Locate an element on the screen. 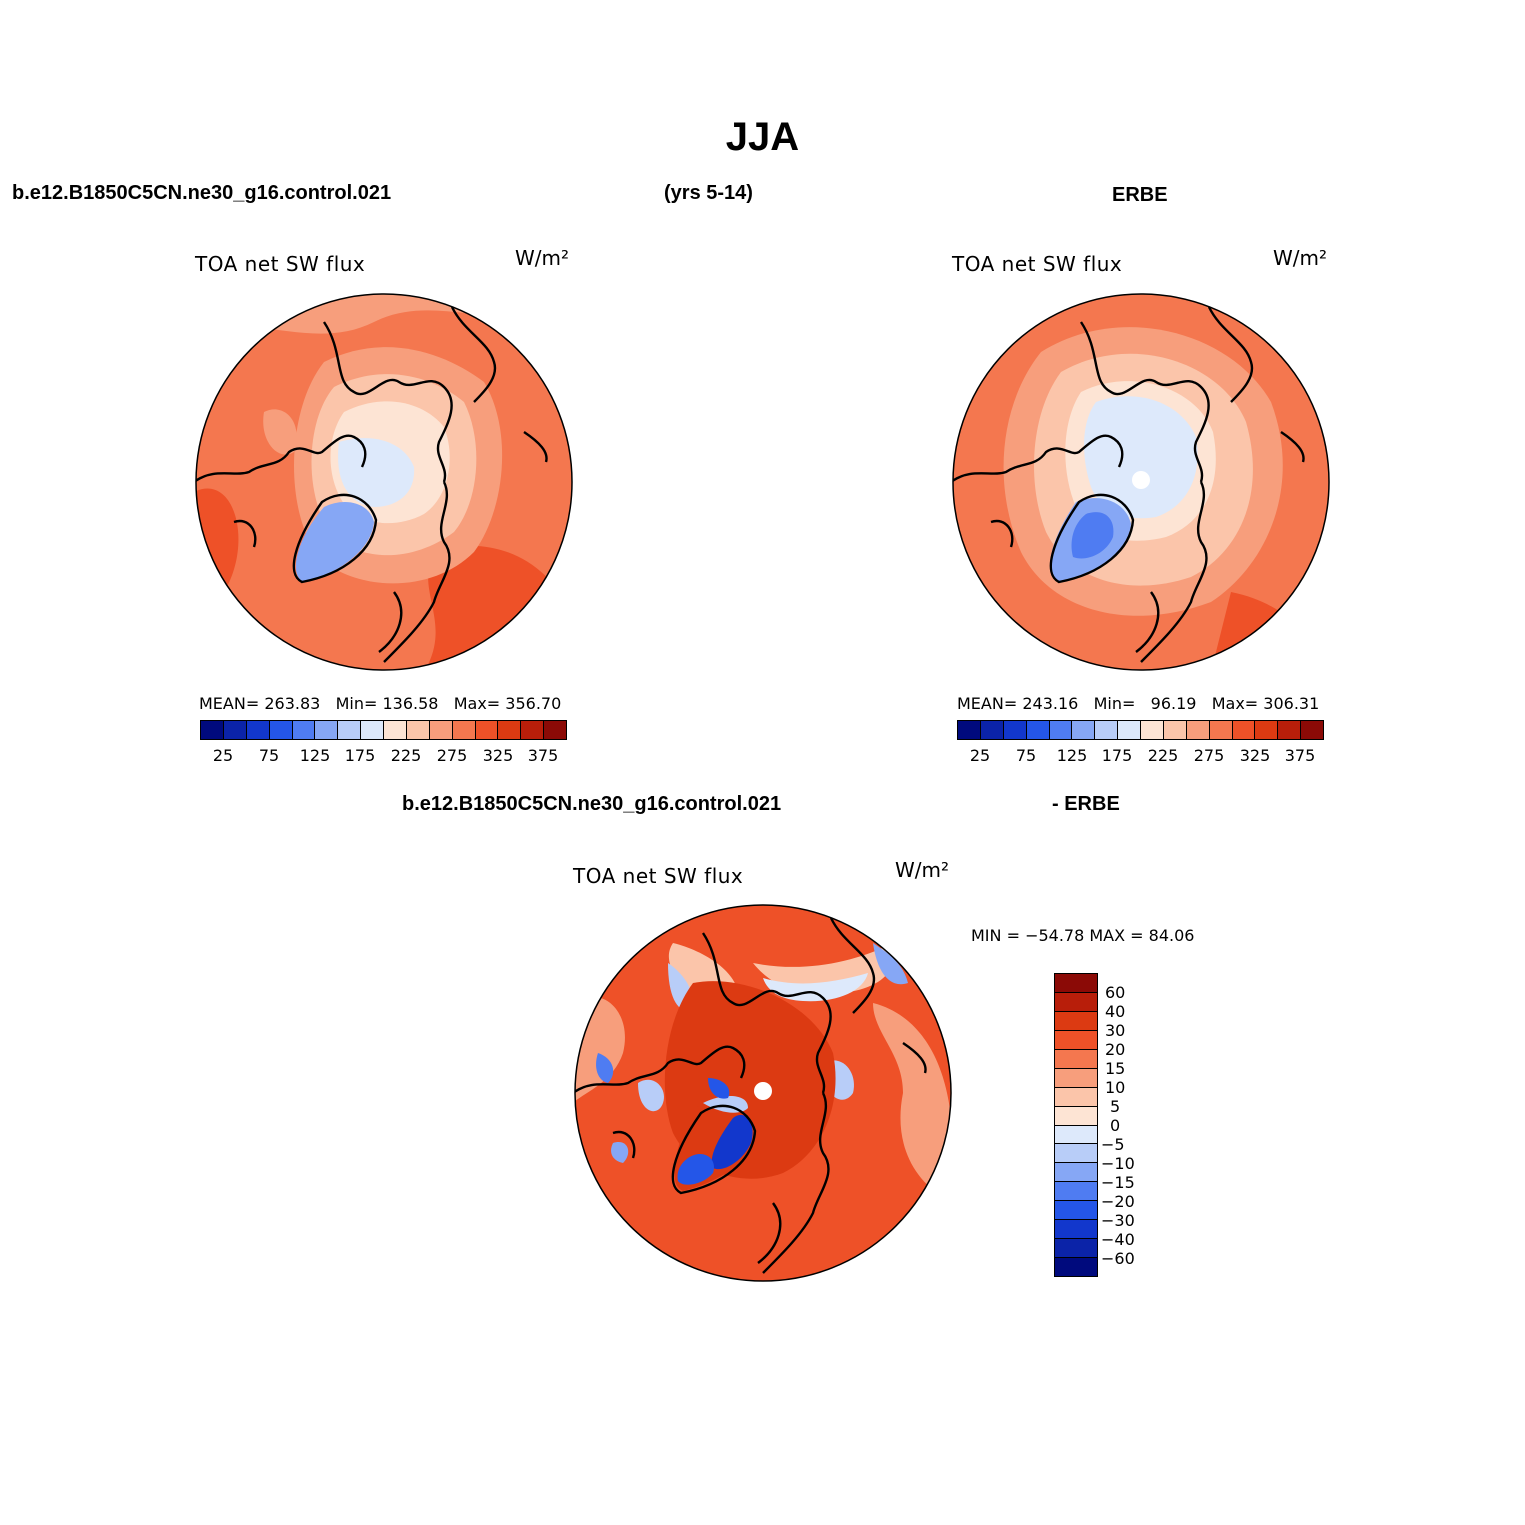  case-name-bottom: b.e12.B1850C5CN.ne30_g16.control.021 is located at coordinates (592, 804).